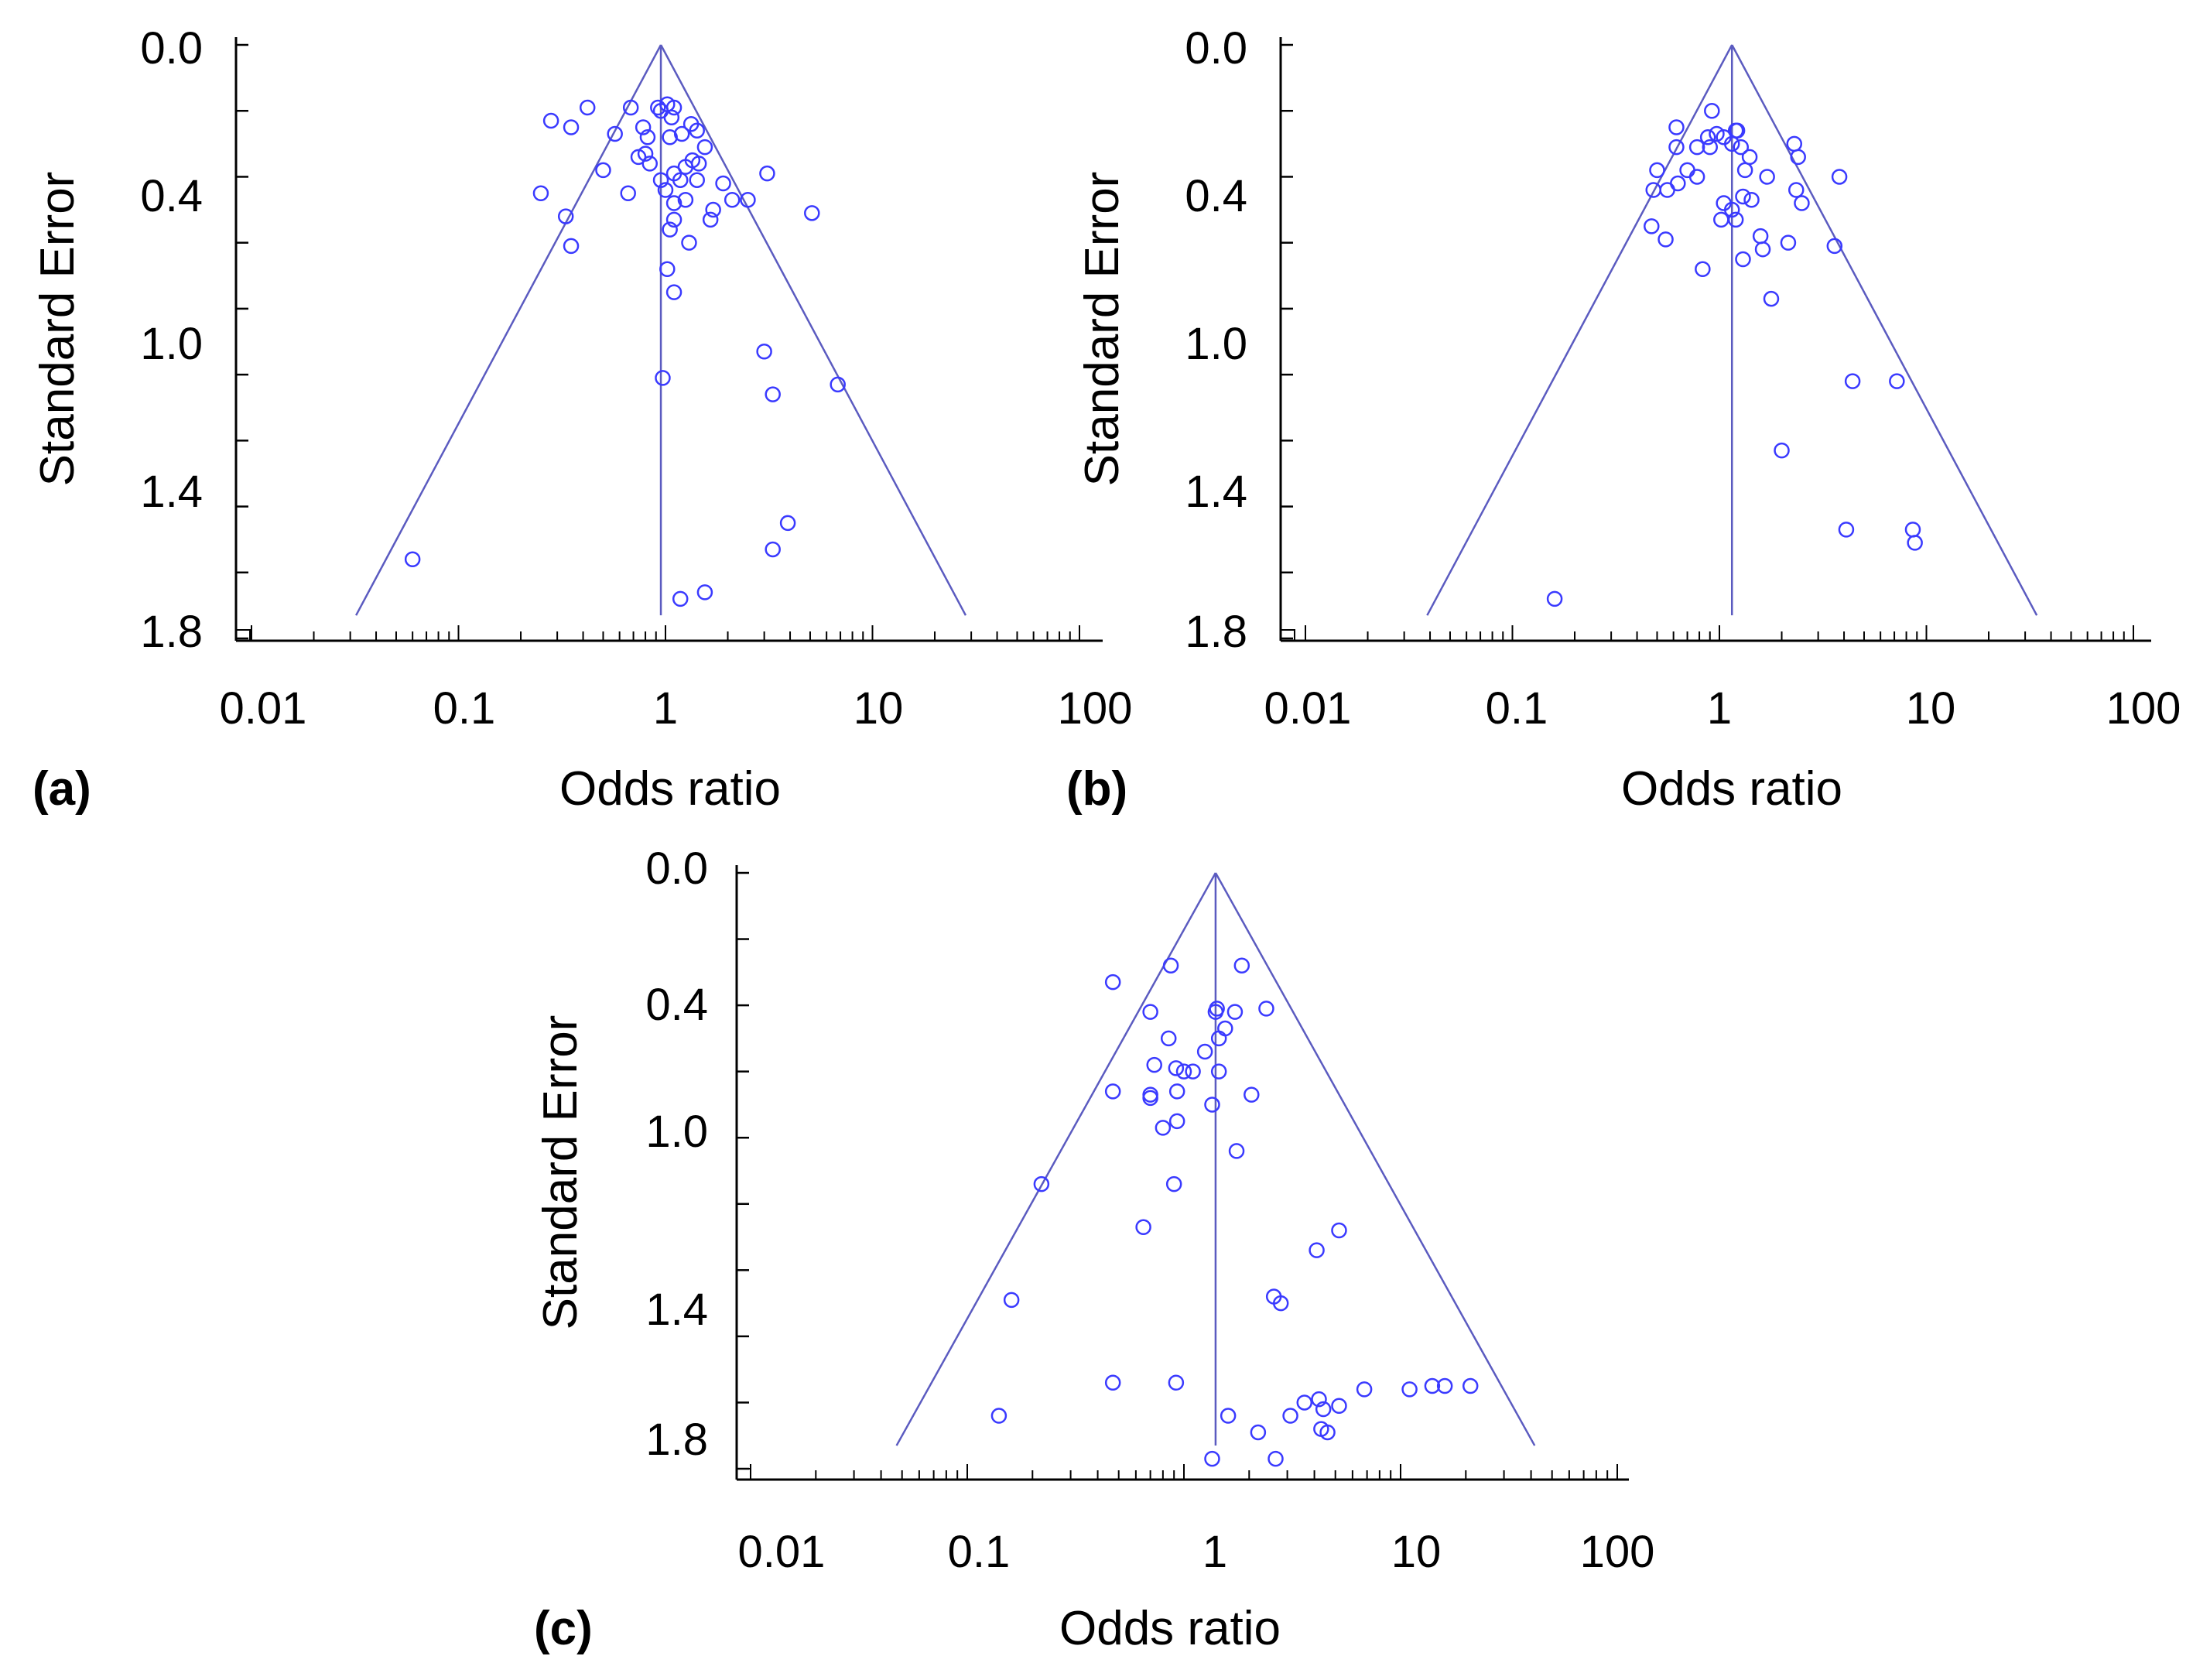  Describe the element at coordinates (1885, 330) in the screenshot. I see `funnel-right-line` at that location.